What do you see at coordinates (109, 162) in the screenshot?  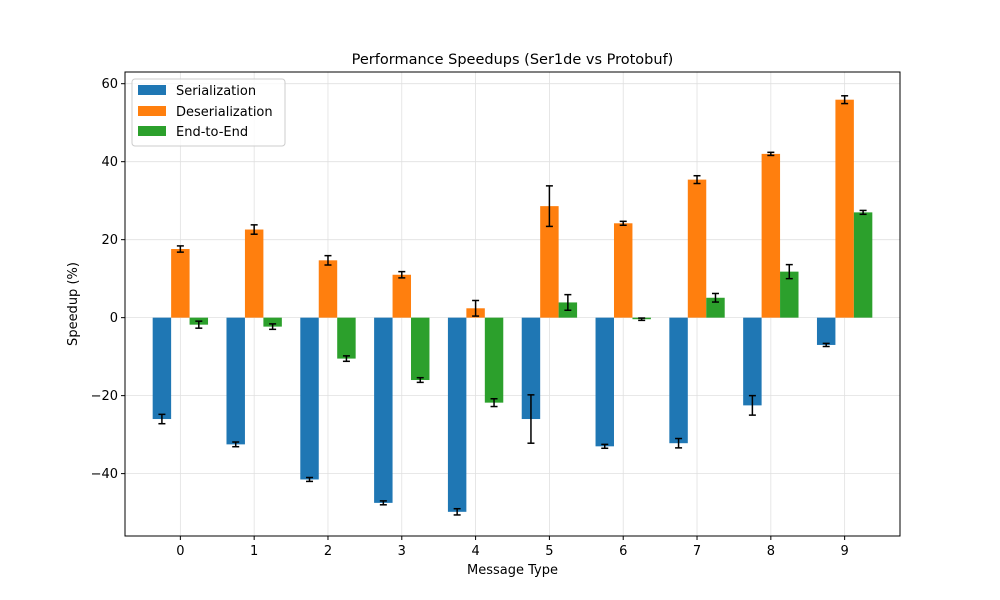 I see `y-tick-label: 40` at bounding box center [109, 162].